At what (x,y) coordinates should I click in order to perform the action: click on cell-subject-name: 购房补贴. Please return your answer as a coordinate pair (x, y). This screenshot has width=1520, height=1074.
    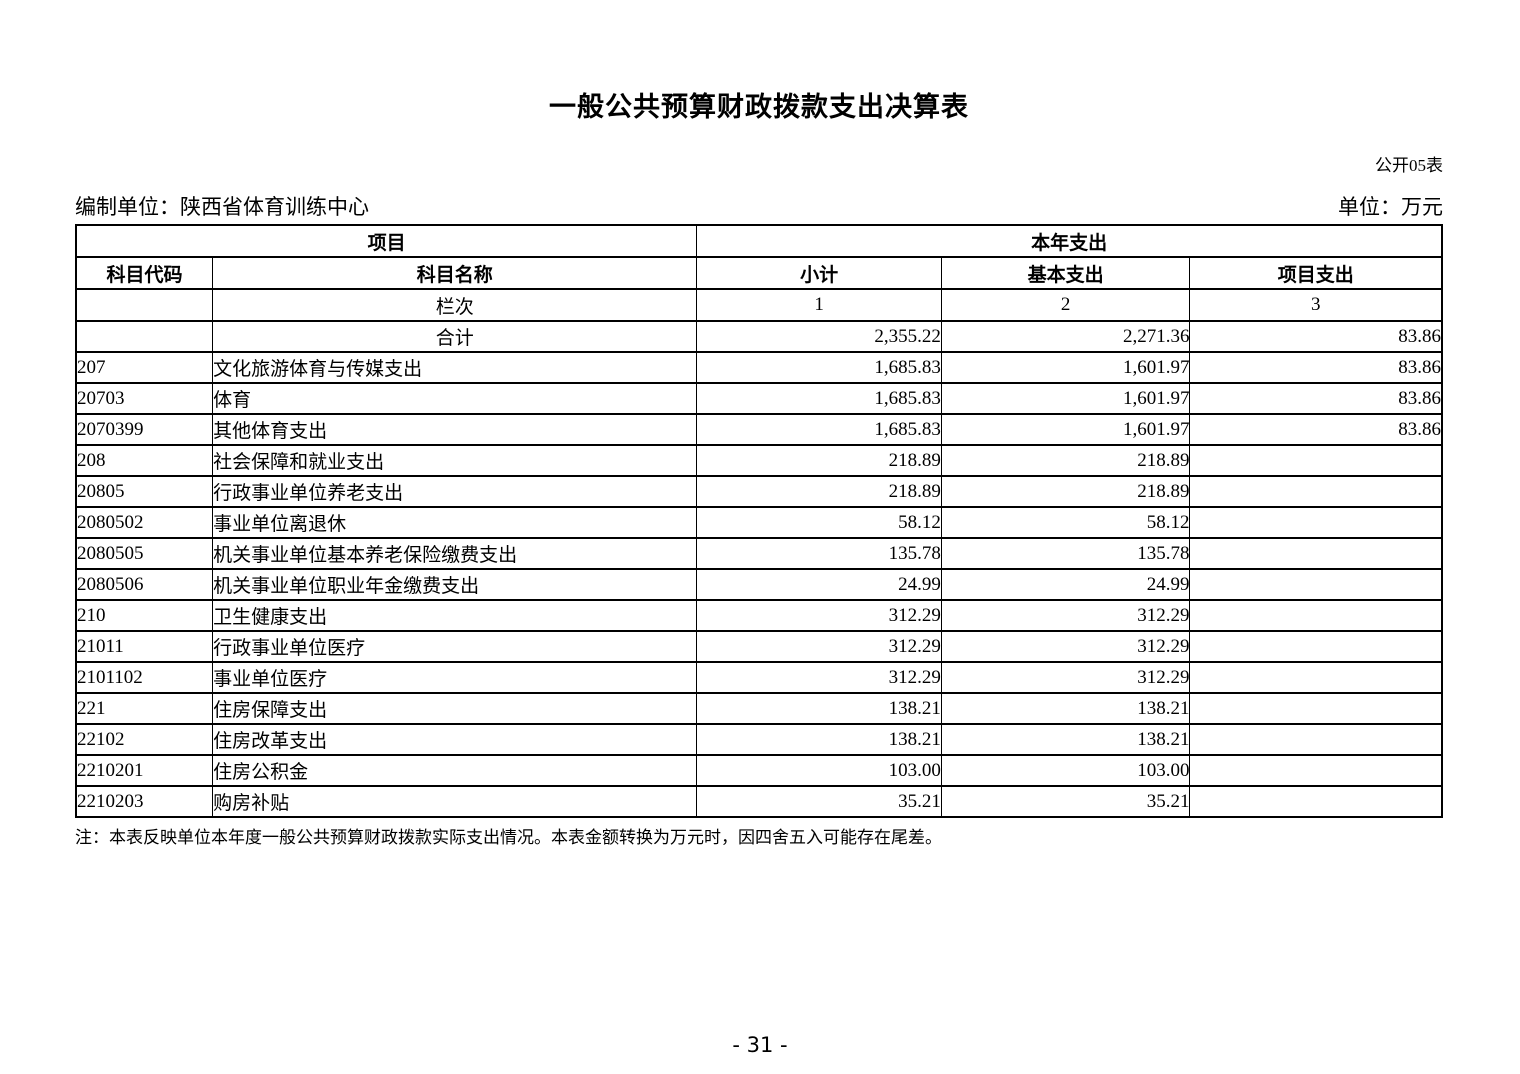
    Looking at the image, I should click on (455, 801).